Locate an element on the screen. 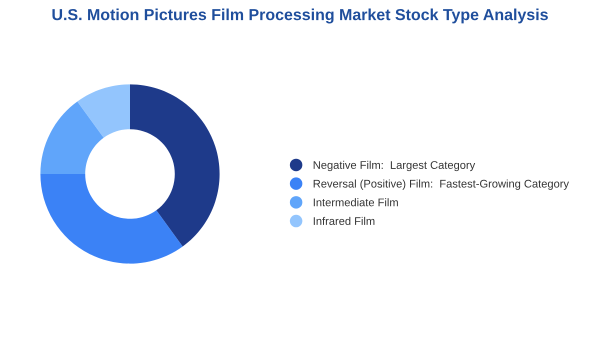  chart-title: U.S. Motion Pictures Film Processing Market Stock Type Analysis is located at coordinates (300, 16).